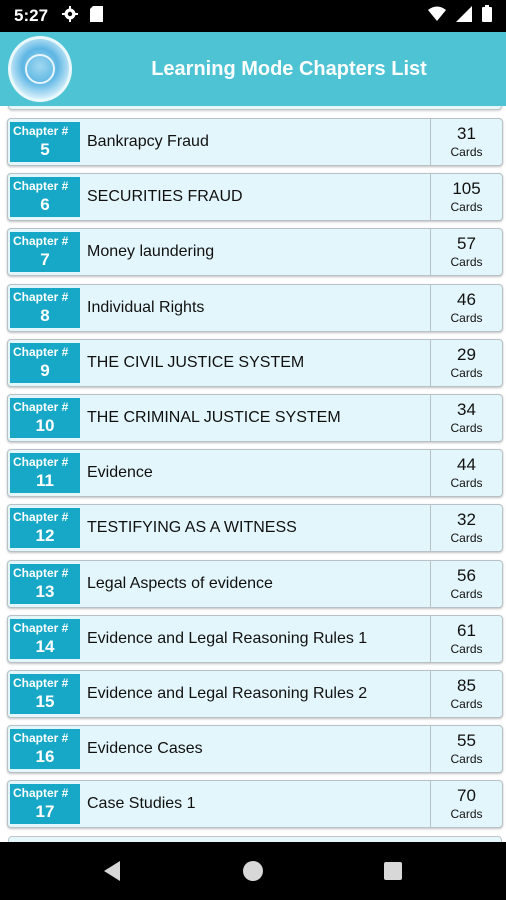 The height and width of the screenshot is (900, 506). What do you see at coordinates (192, 528) in the screenshot?
I see `chapter-title: TESTIFYING AS A WITNESS` at bounding box center [192, 528].